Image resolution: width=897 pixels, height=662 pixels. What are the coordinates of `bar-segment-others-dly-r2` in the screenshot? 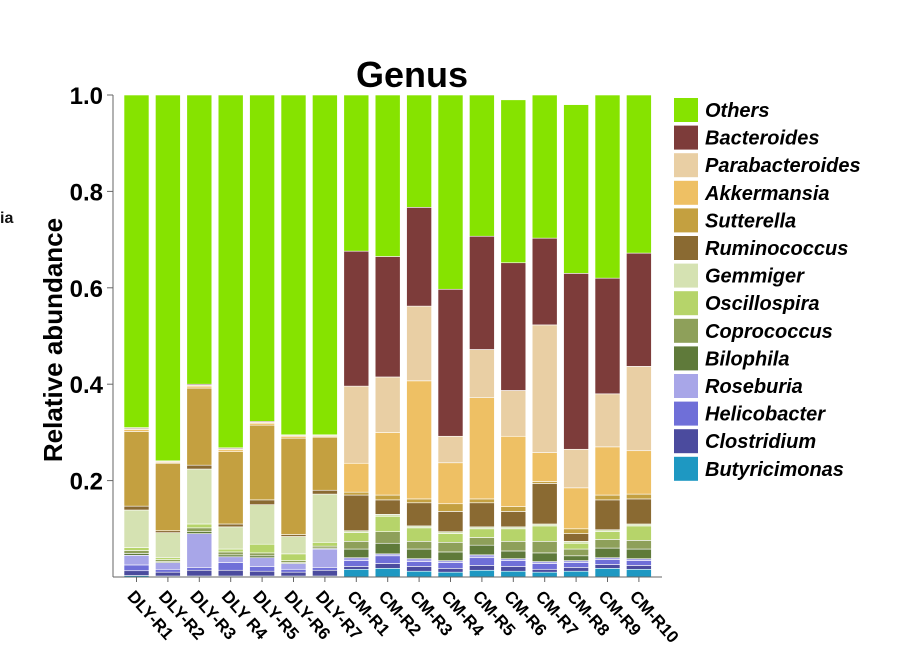 It's located at (168, 278).